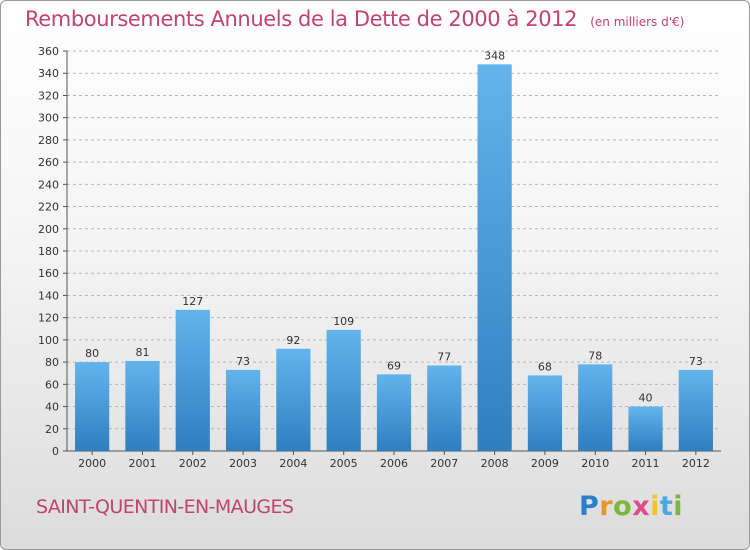 The height and width of the screenshot is (550, 750). What do you see at coordinates (606, 506) in the screenshot?
I see `logo-letter: r` at bounding box center [606, 506].